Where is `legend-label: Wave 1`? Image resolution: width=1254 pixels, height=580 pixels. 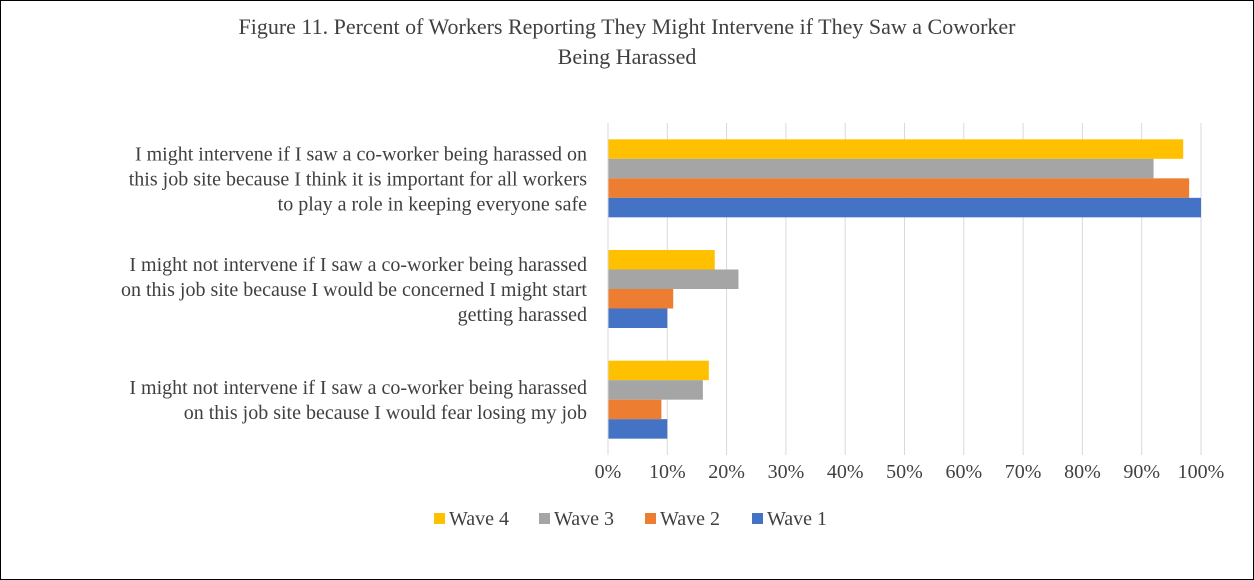
legend-label: Wave 1 is located at coordinates (797, 519).